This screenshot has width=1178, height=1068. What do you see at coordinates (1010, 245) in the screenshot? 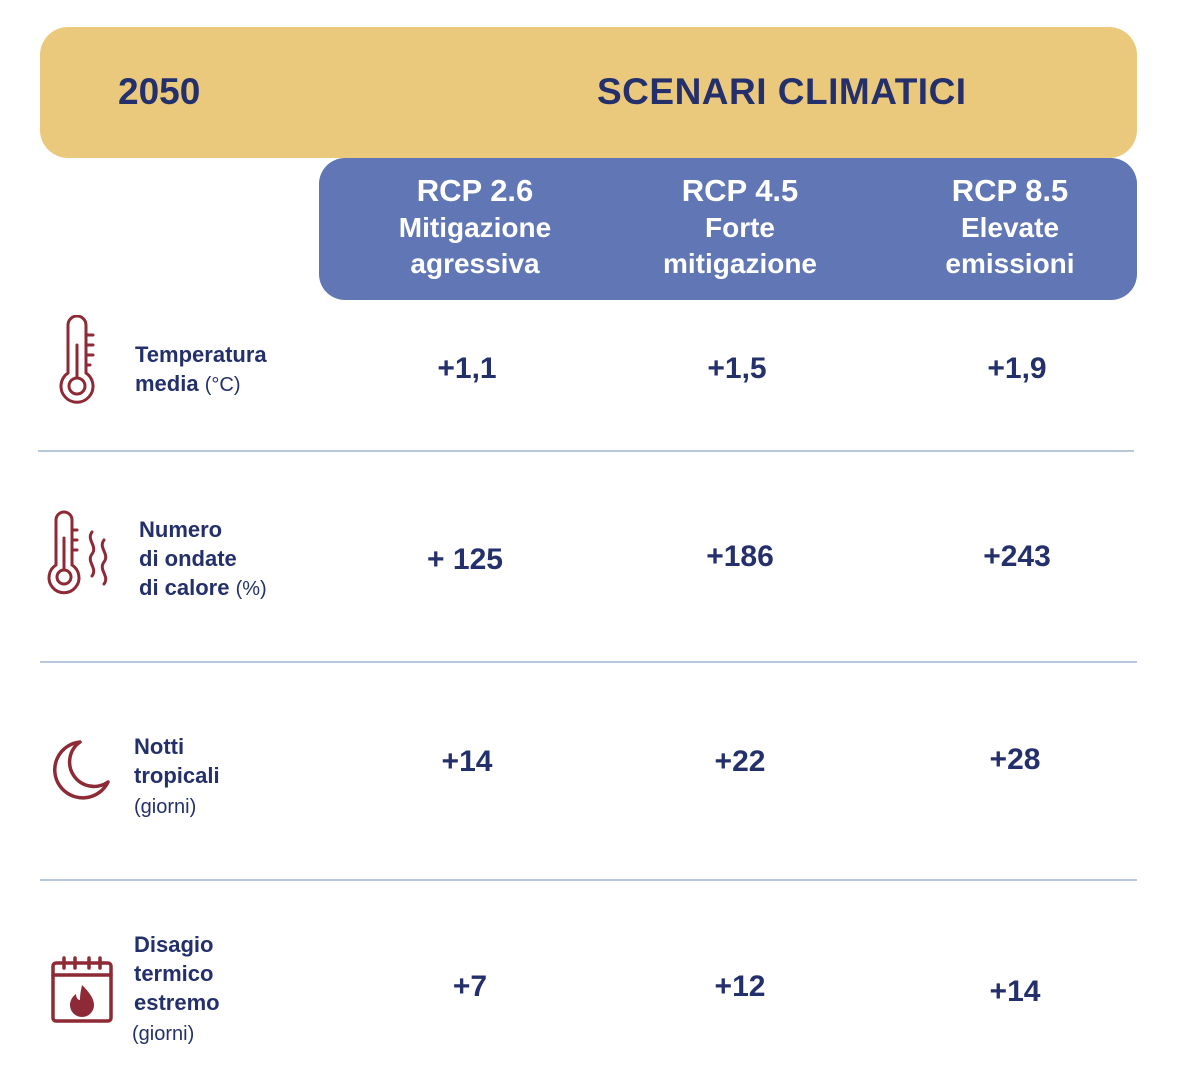
I see `scenario-desc: Elevate emissioni` at bounding box center [1010, 245].